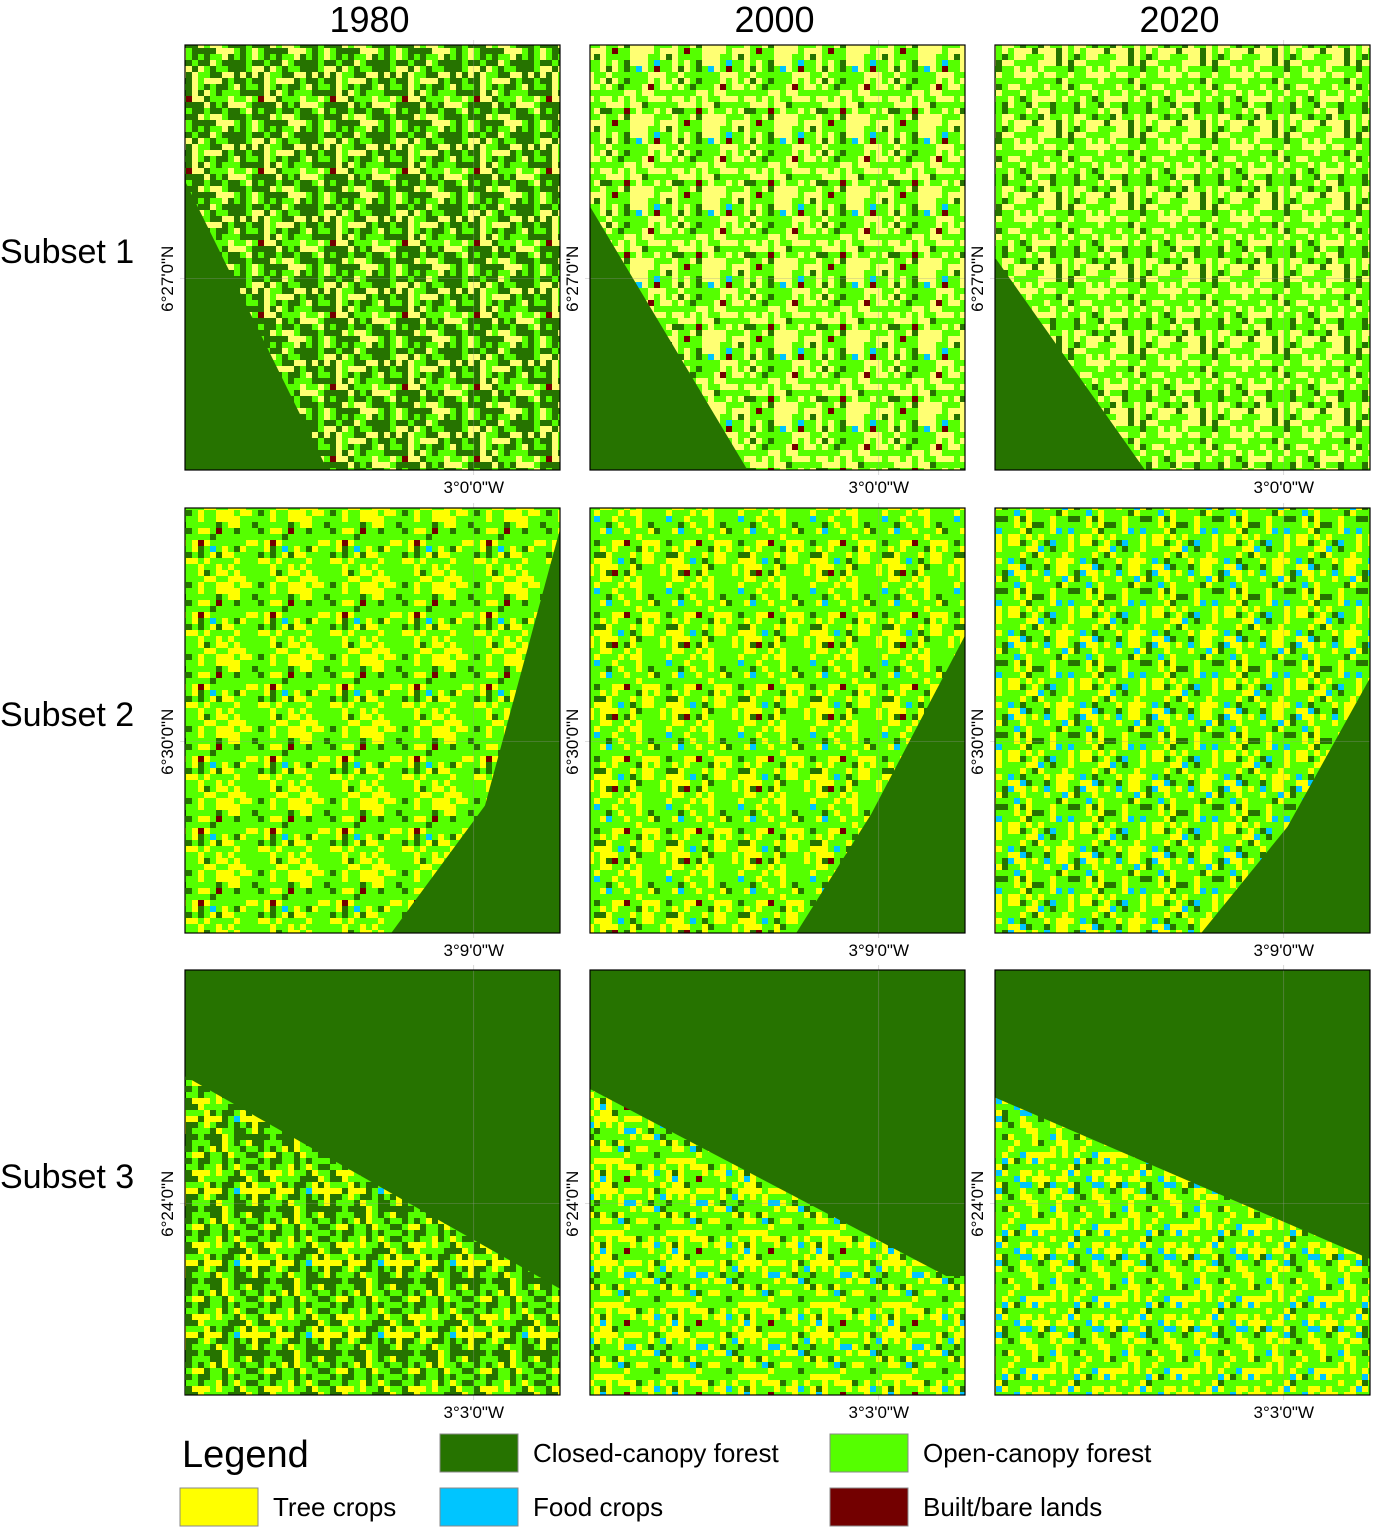 The width and height of the screenshot is (1384, 1534). Describe the element at coordinates (1179, 20) in the screenshot. I see `column-title: 2020` at that location.